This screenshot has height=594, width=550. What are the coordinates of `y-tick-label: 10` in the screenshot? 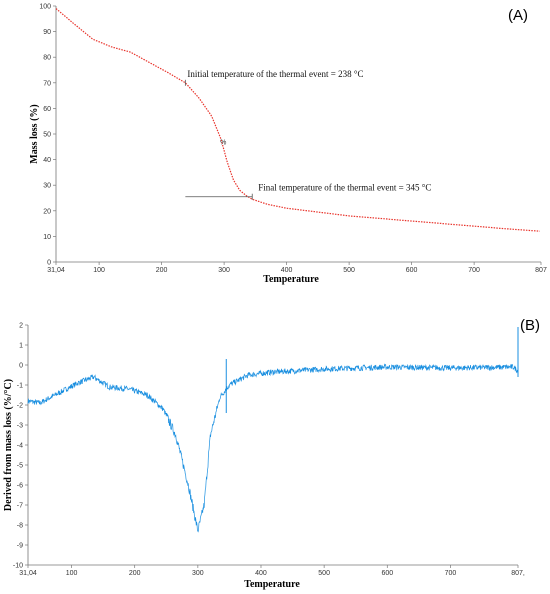 It's located at (47, 237).